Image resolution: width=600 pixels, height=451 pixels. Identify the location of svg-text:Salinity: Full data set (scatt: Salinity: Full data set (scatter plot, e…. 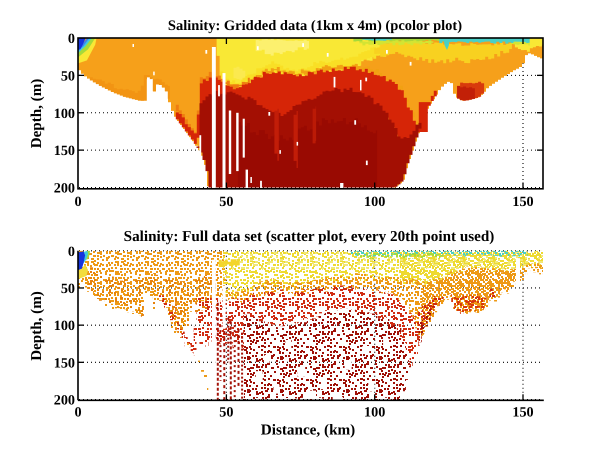
(309, 236).